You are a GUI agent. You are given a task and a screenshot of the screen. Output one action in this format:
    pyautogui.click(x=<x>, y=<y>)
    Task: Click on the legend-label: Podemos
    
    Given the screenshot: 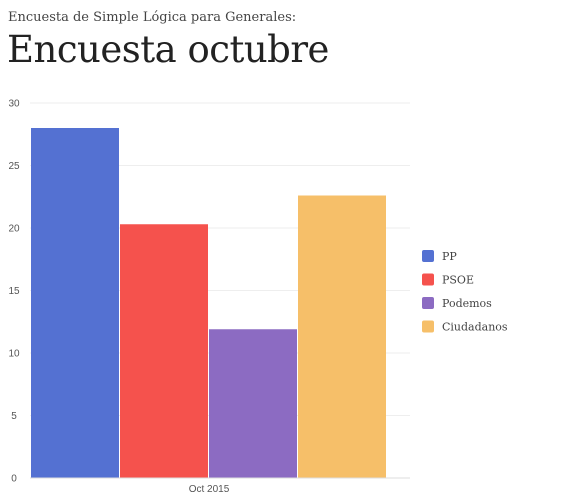 What is the action you would take?
    pyautogui.click(x=467, y=303)
    